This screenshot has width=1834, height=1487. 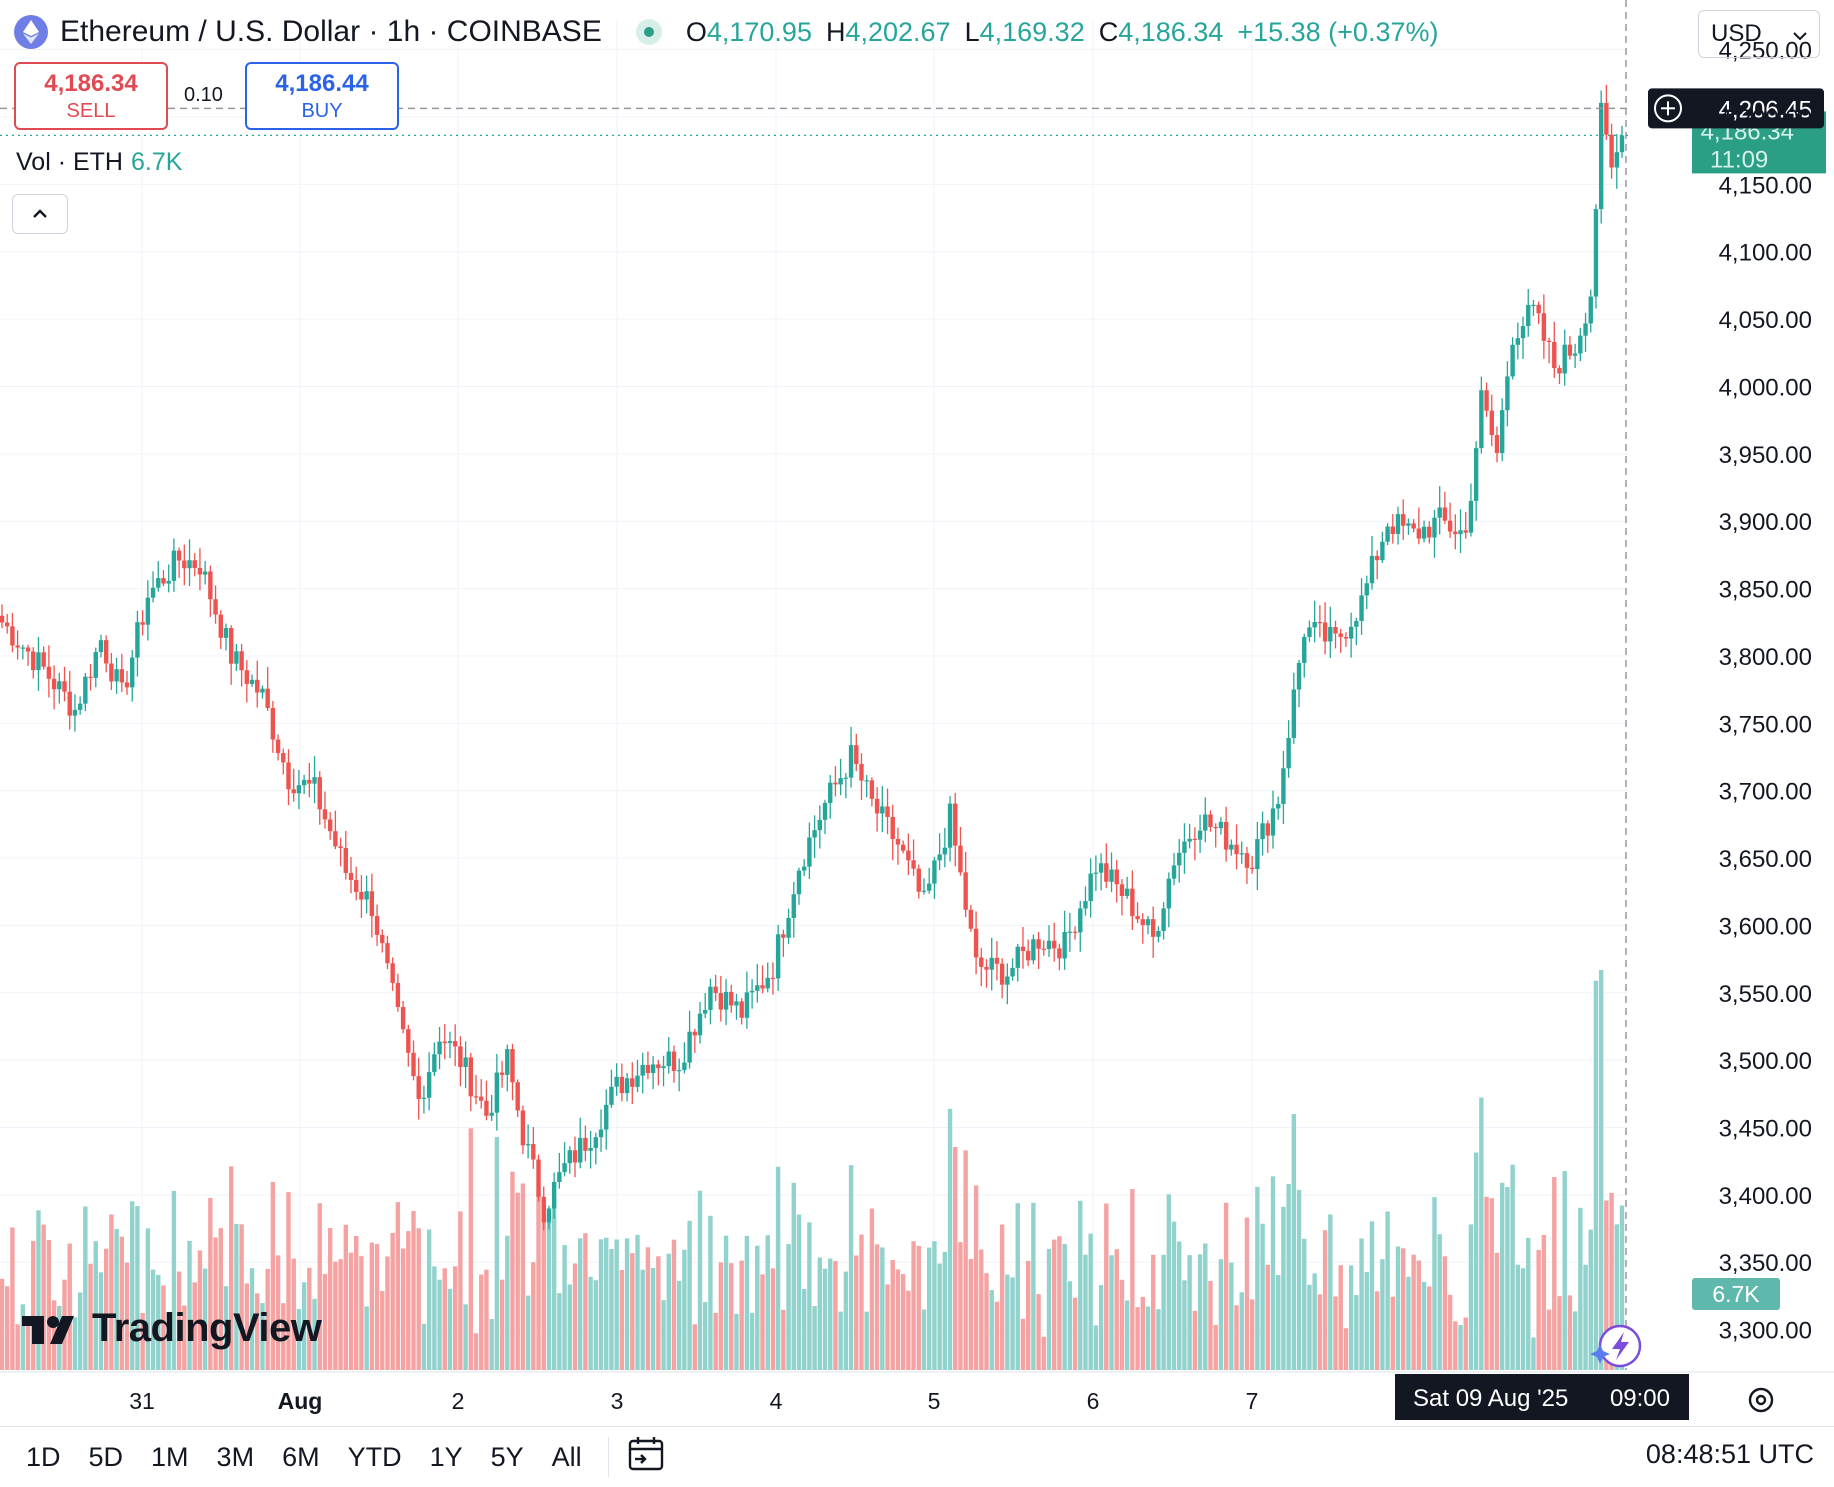 I want to click on tradingview-logo-text: TradingView, so click(x=207, y=1328).